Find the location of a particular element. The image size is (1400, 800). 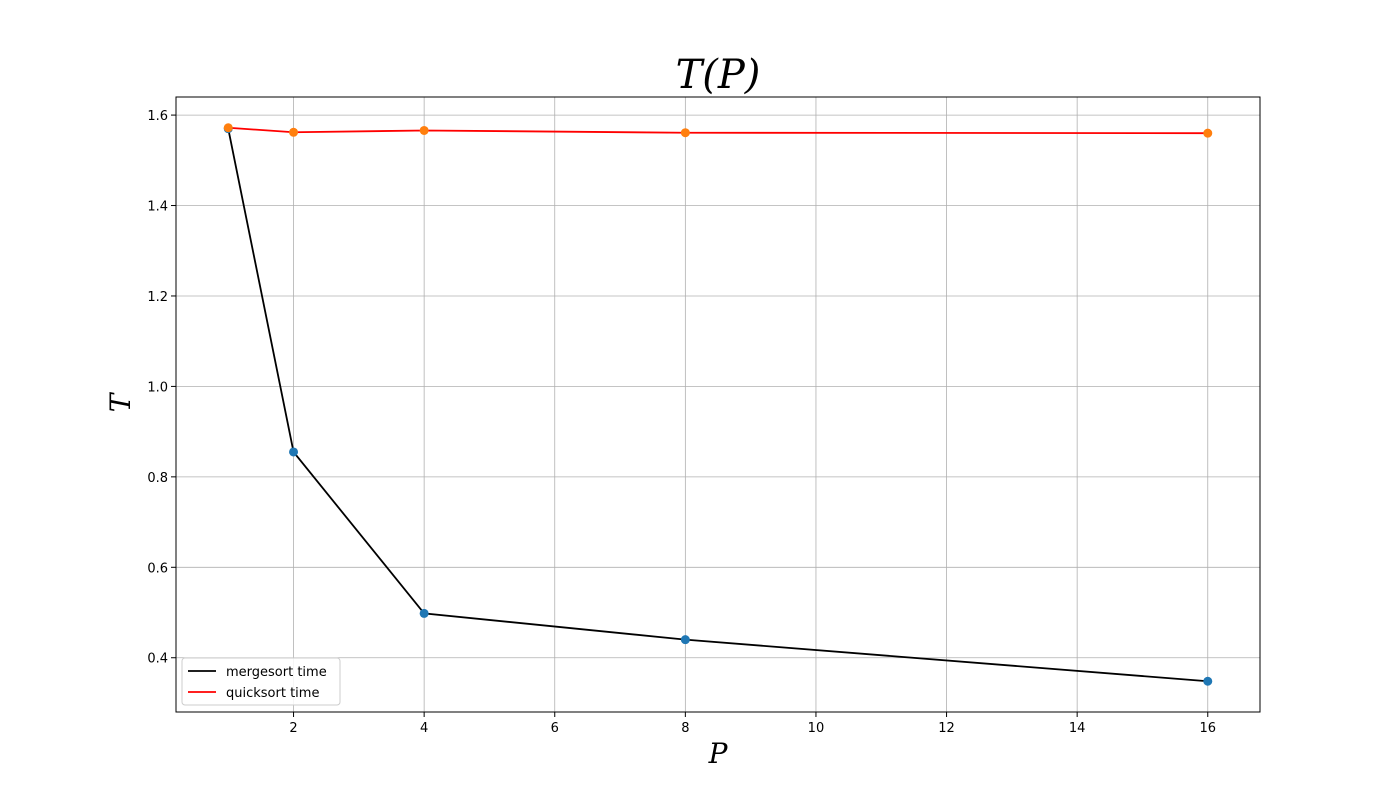

x-tick-label: 16 is located at coordinates (1207, 728).